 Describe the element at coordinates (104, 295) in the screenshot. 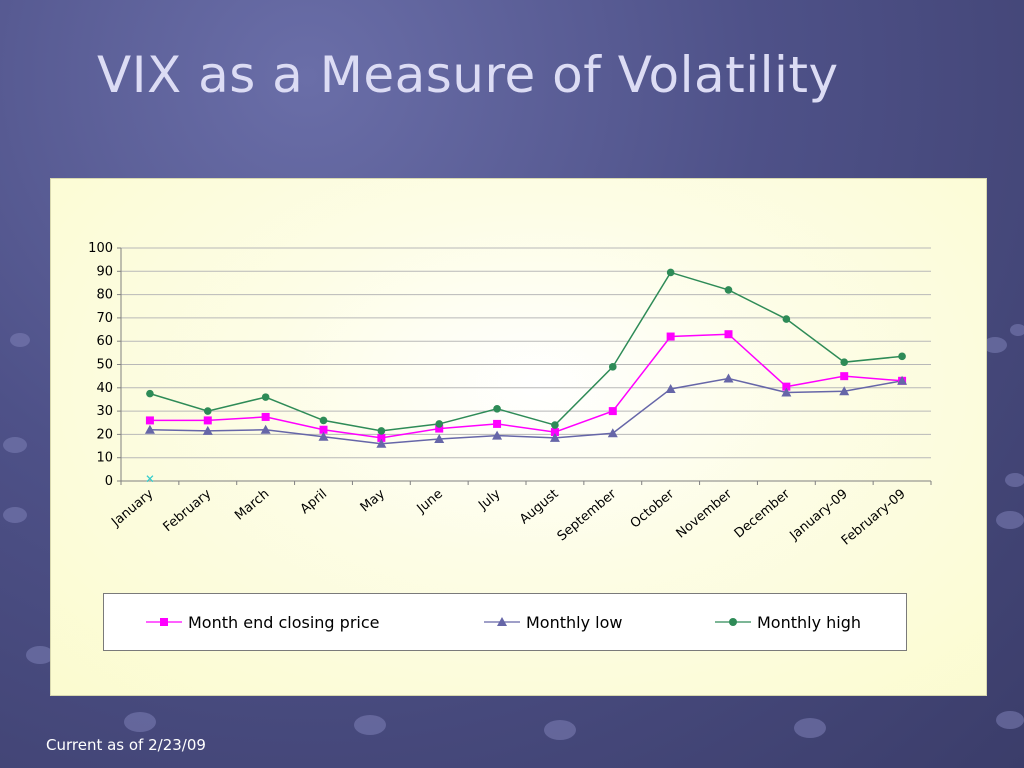

I see `y-tick-label-80: 80` at that location.